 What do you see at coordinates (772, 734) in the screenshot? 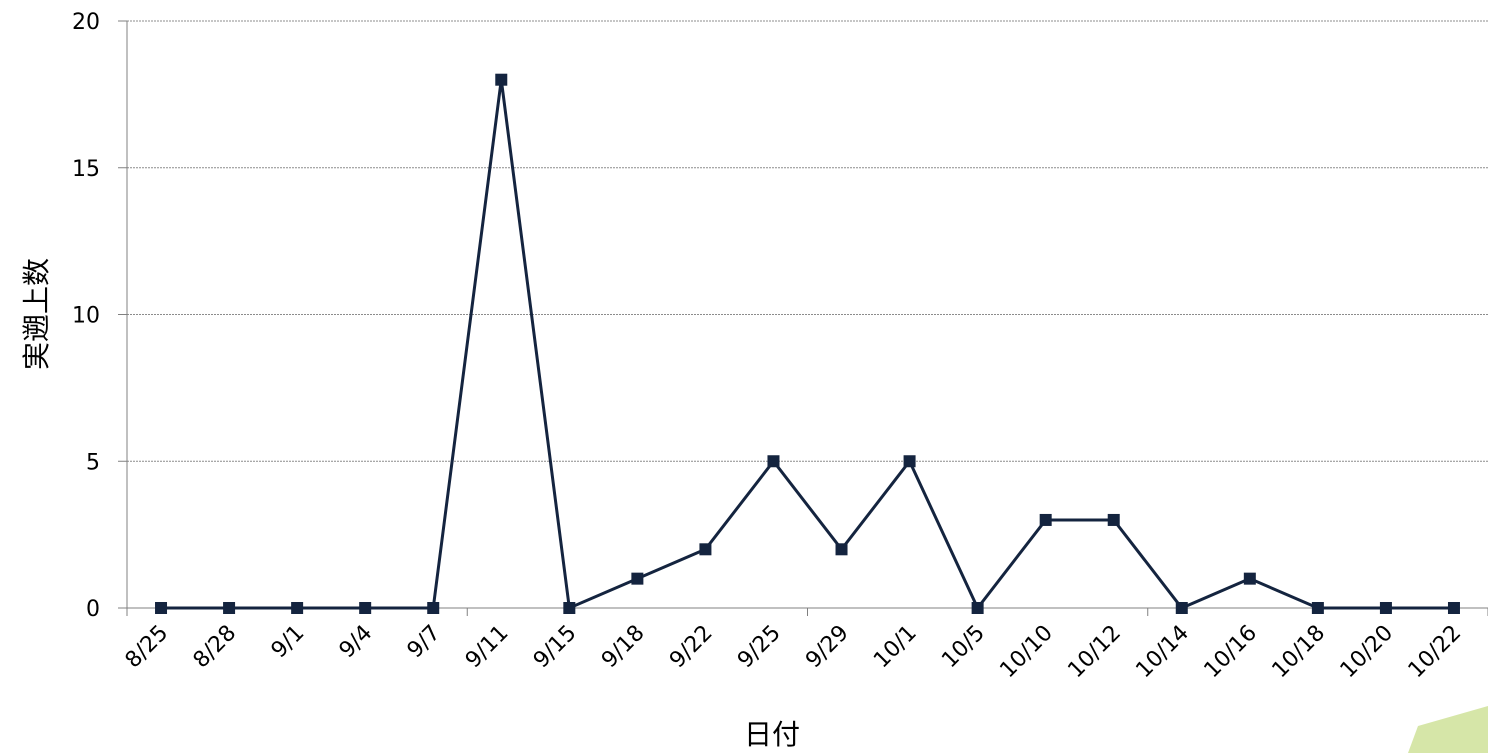
I see `x-axis-title: 日付` at bounding box center [772, 734].